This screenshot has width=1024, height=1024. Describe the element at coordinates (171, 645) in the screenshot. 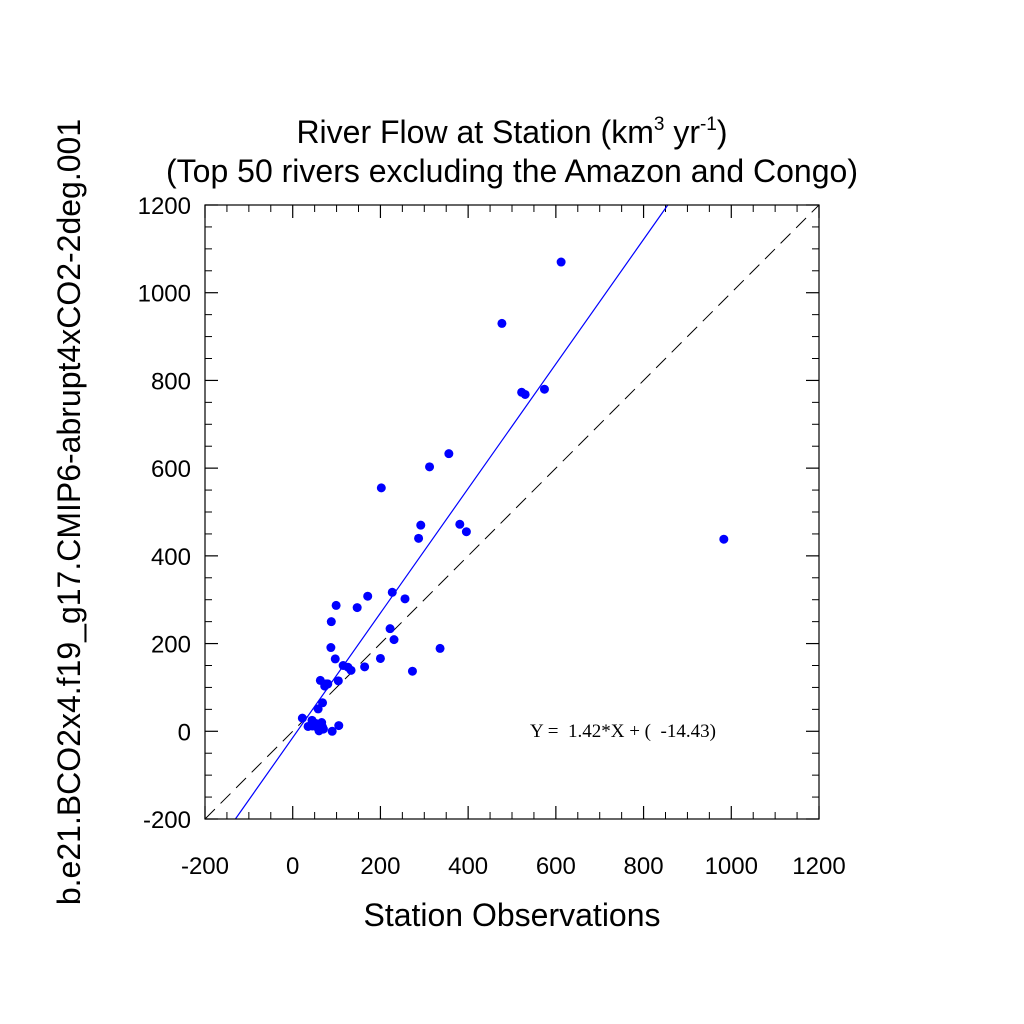

I see `y-tick-label: 200` at that location.